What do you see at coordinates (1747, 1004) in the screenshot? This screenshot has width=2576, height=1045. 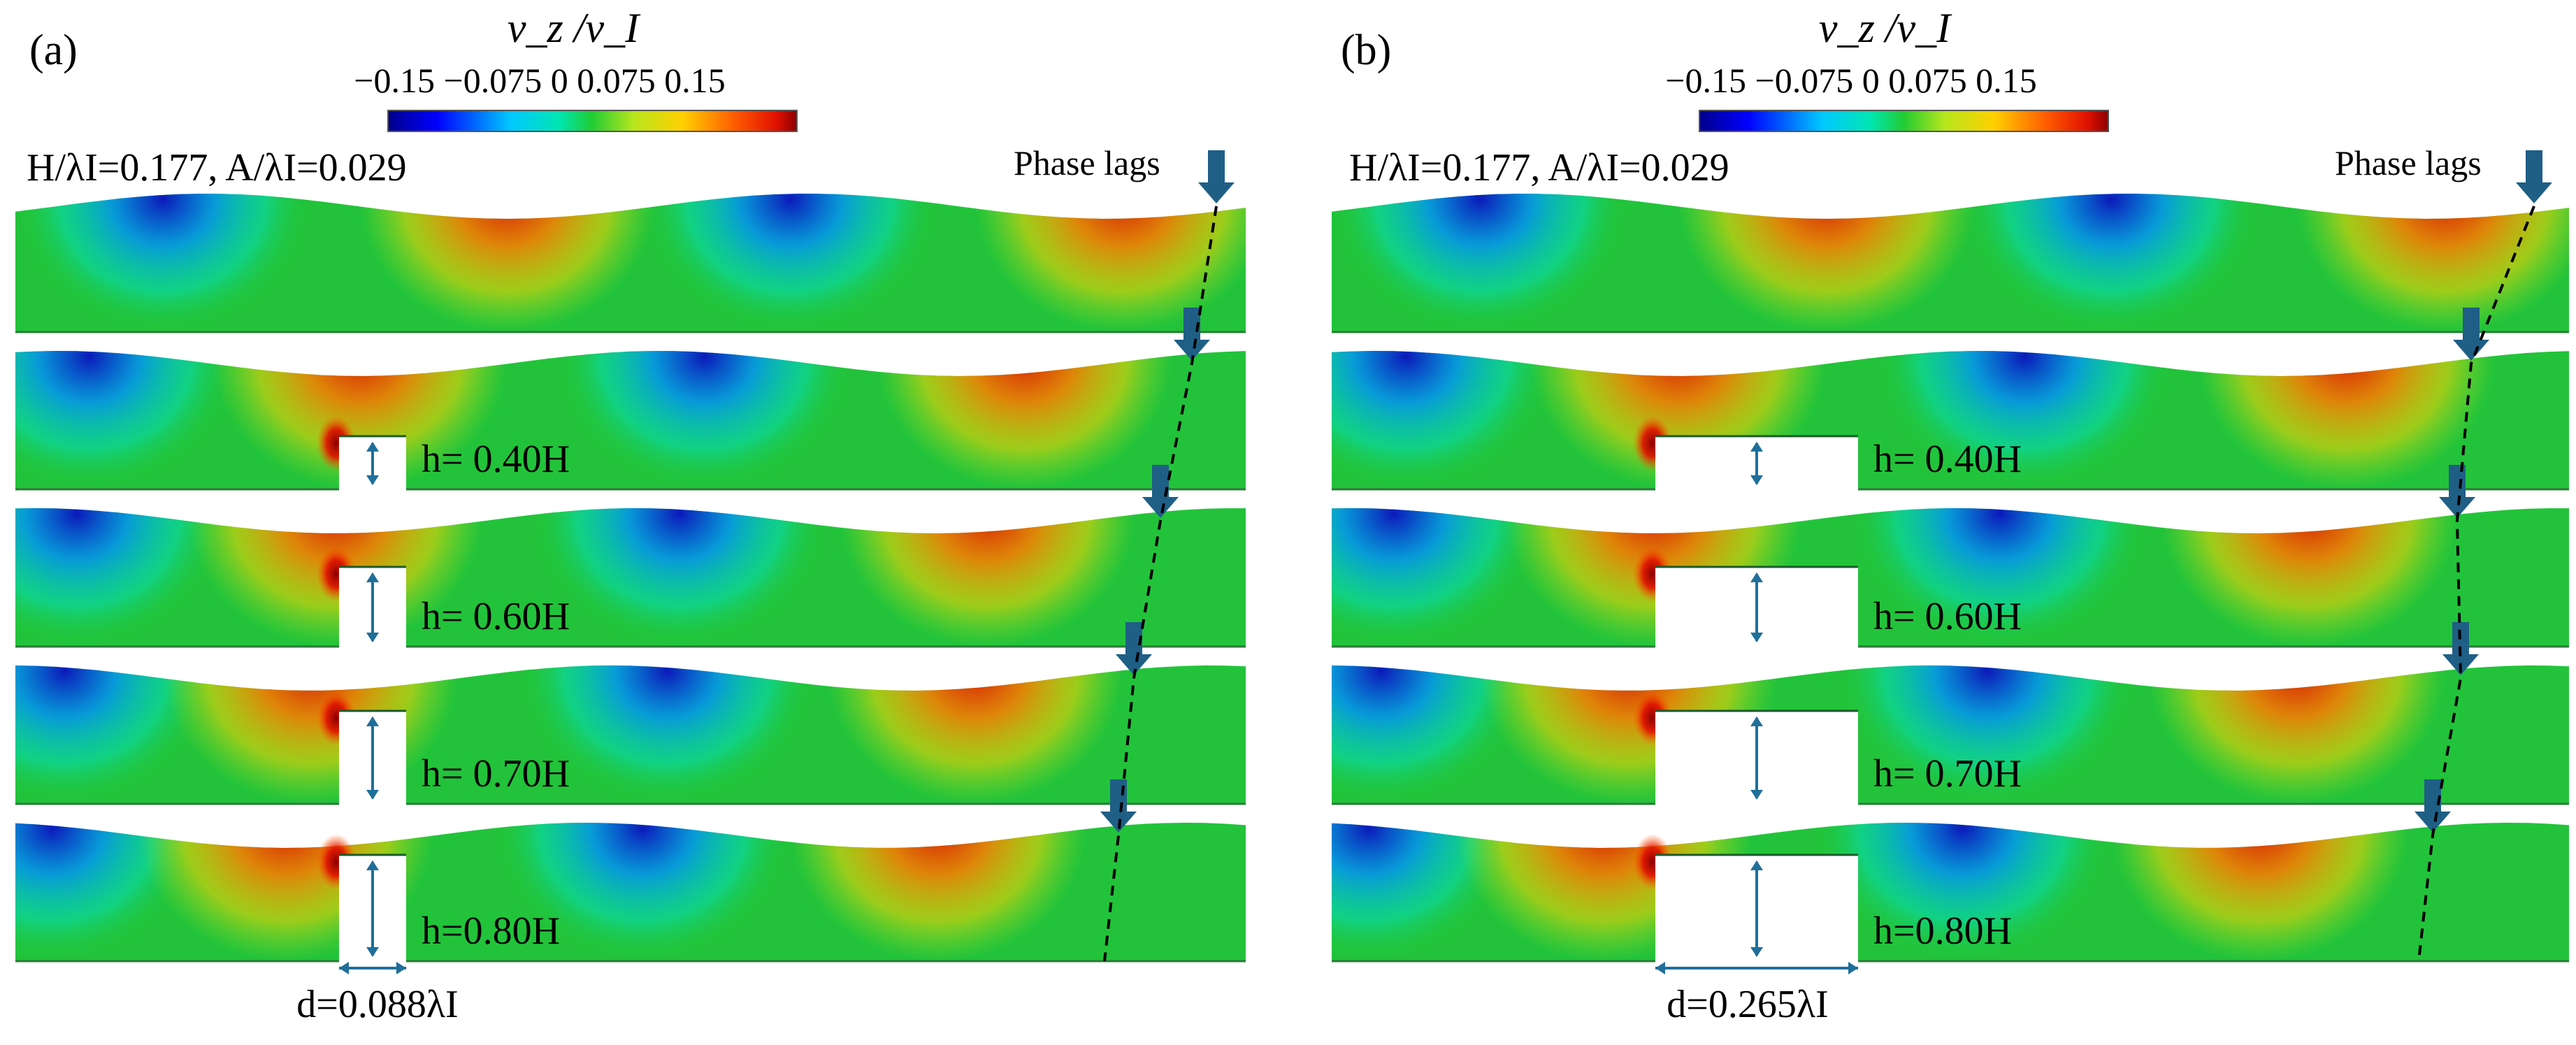 I see `panel-b-gap-label: d=0.265λI` at bounding box center [1747, 1004].